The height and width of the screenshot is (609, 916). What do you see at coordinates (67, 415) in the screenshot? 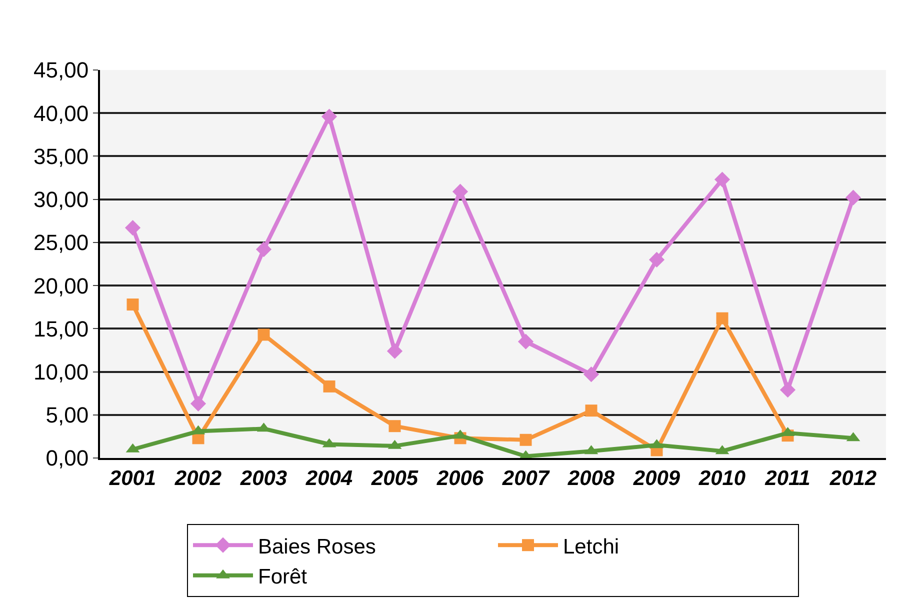
I see `y-tick-label: 5,00` at bounding box center [67, 415].